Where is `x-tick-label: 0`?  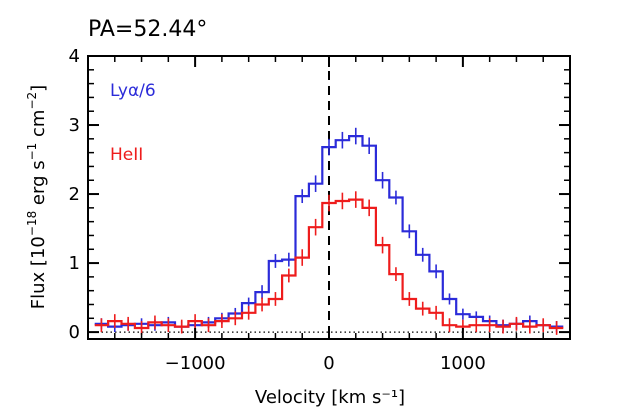 x-tick-label: 0 is located at coordinates (328, 363).